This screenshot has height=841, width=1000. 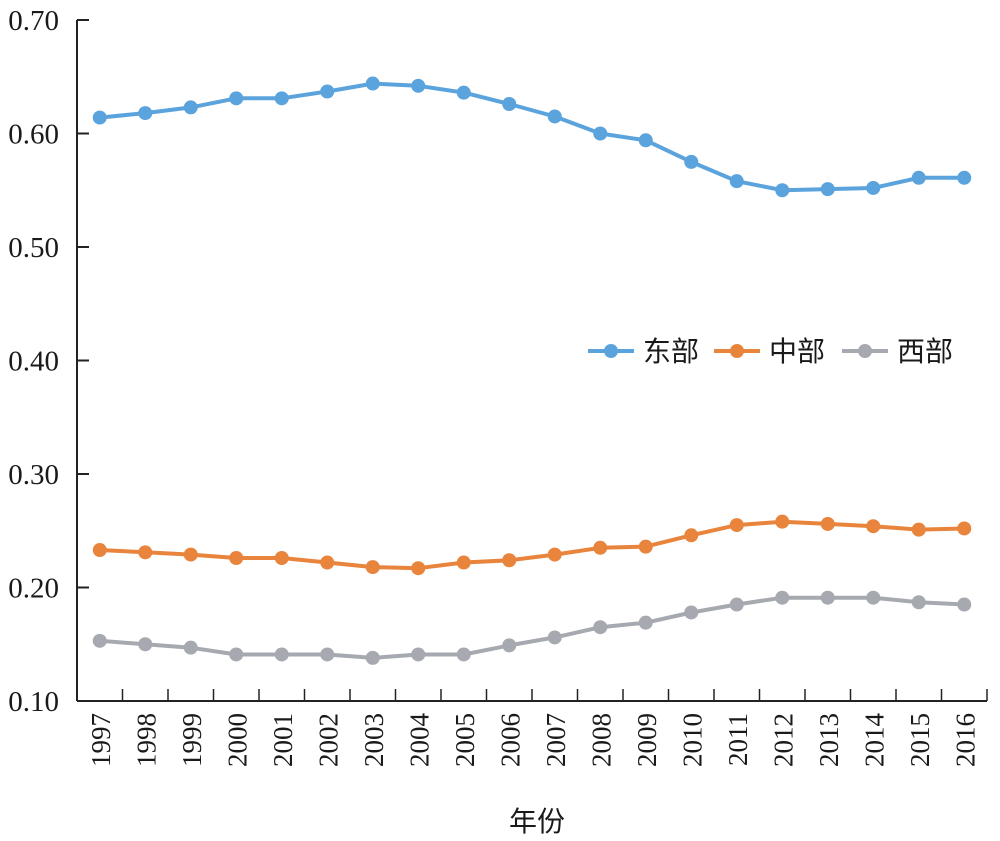 I want to click on x-tick-label: 2003, so click(x=374, y=740).